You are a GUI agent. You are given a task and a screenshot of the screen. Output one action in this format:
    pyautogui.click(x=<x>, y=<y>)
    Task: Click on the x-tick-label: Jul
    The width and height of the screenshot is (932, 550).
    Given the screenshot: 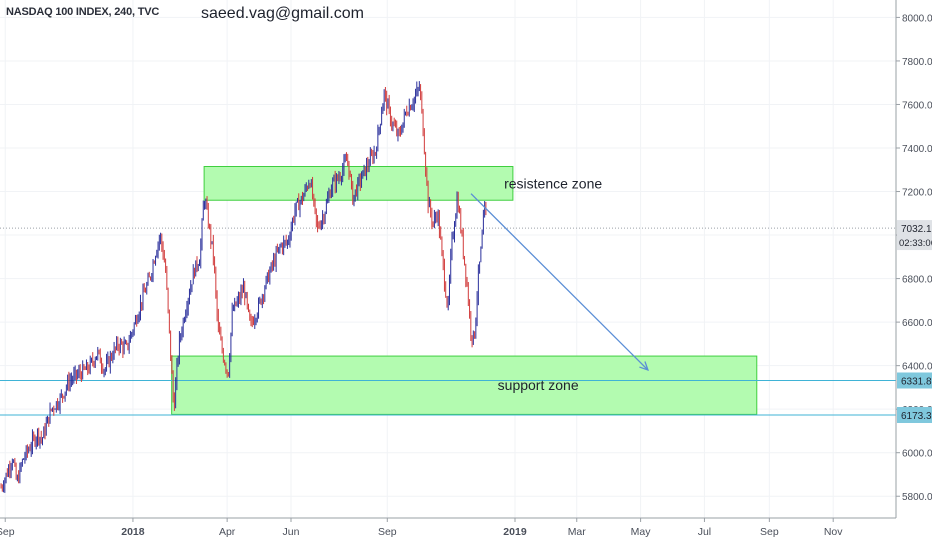 What is the action you would take?
    pyautogui.click(x=704, y=532)
    